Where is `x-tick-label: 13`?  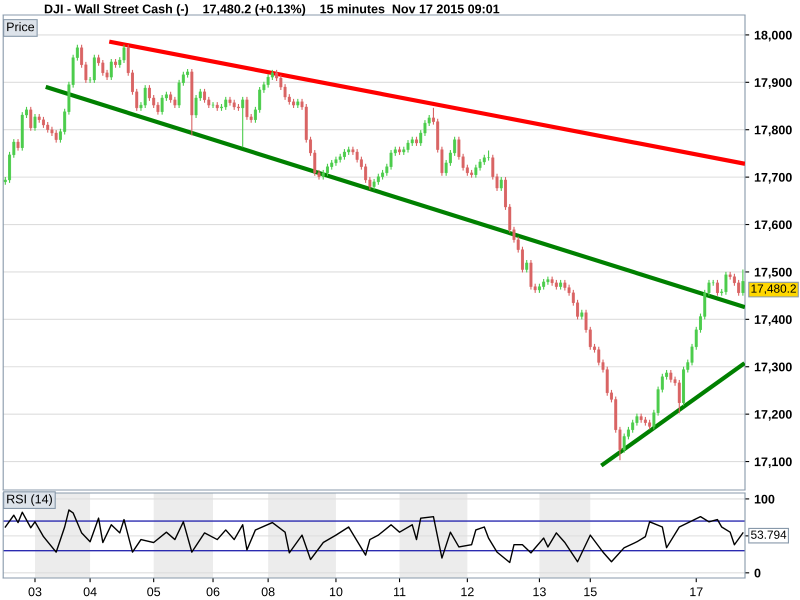
x-tick-label: 13 is located at coordinates (539, 591).